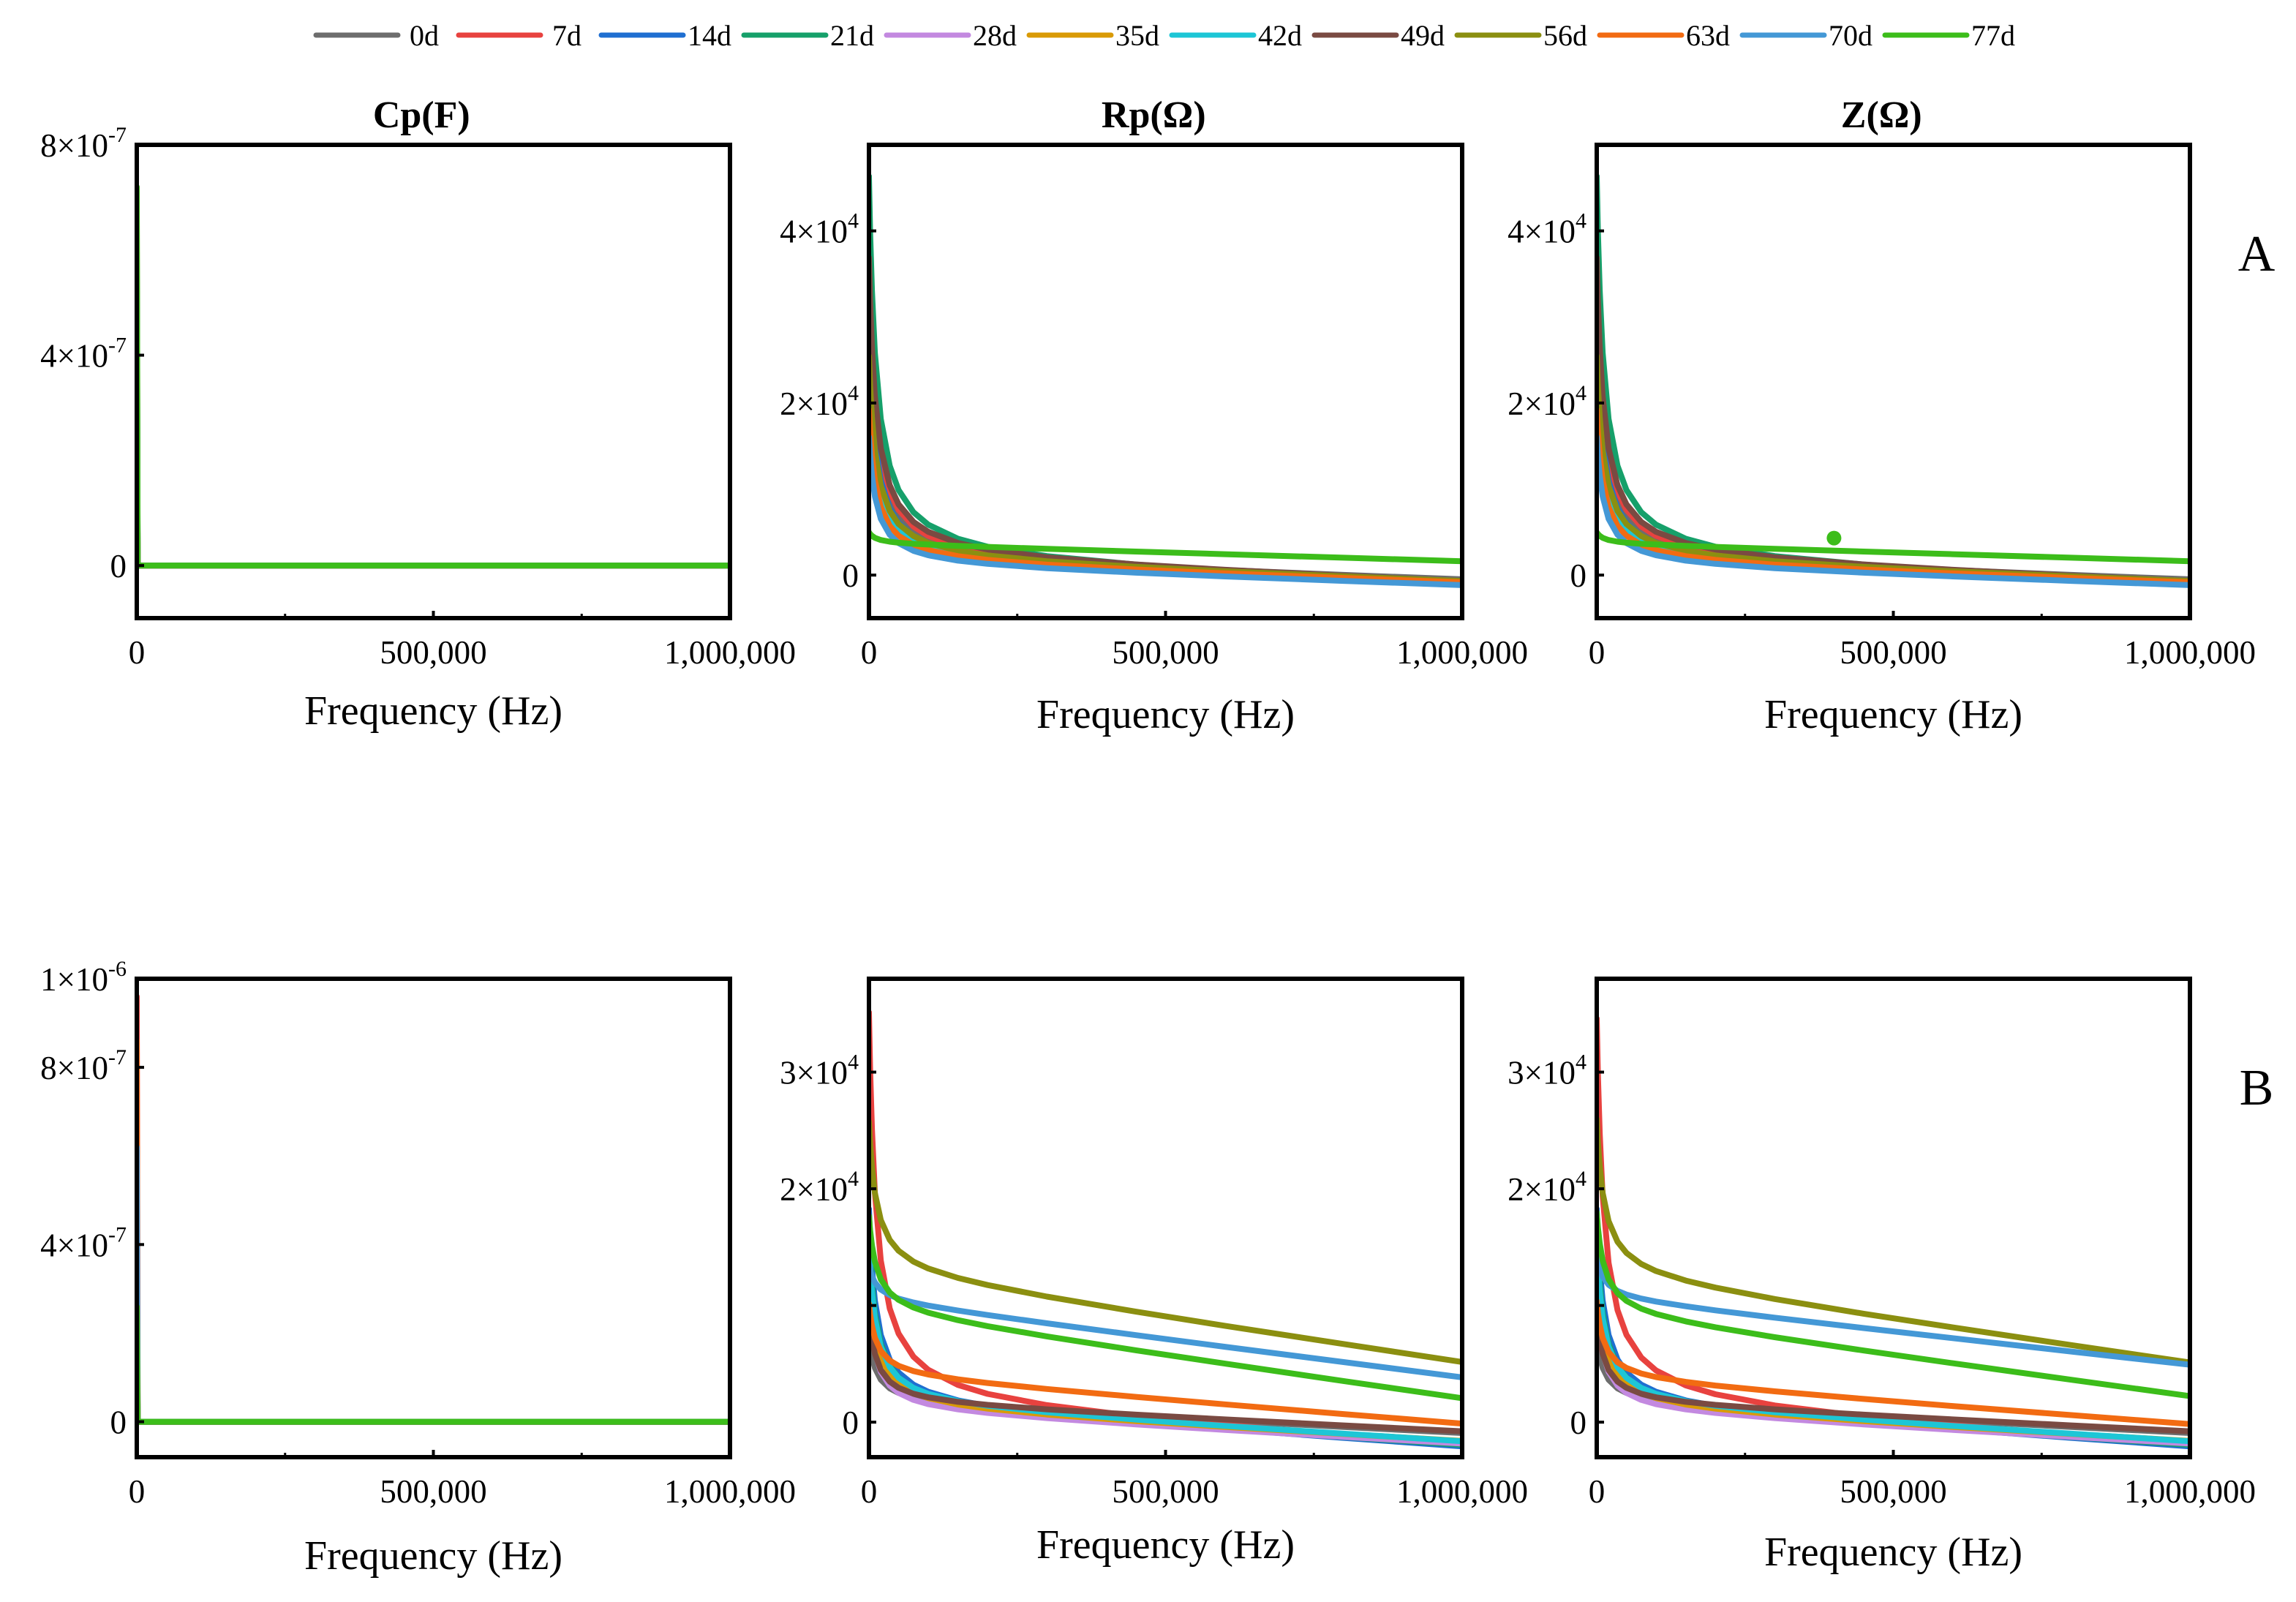 The width and height of the screenshot is (2296, 1602). What do you see at coordinates (1547, 229) in the screenshot?
I see `y-tick-label: 4×10⁴` at bounding box center [1547, 229].